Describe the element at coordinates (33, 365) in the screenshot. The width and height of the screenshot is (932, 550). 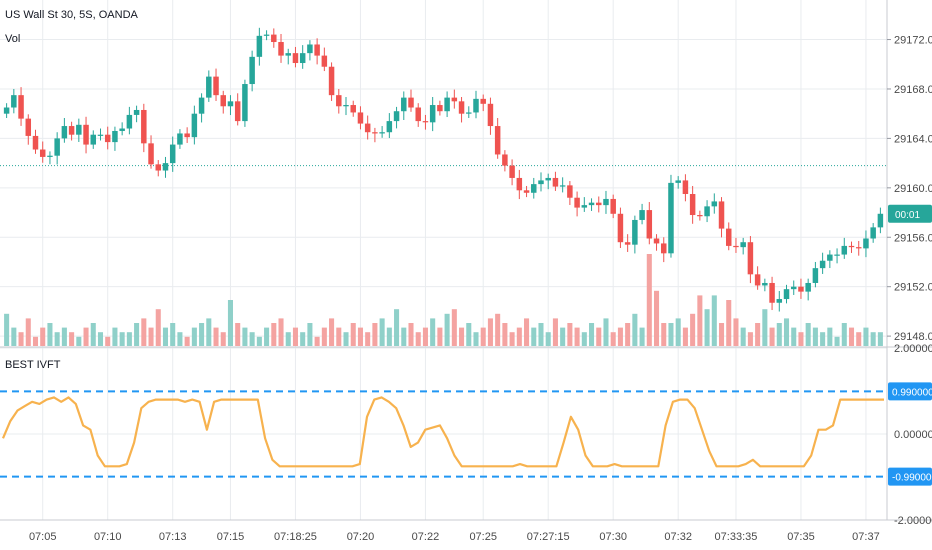
I see `indicator-title: BEST IVFT` at that location.